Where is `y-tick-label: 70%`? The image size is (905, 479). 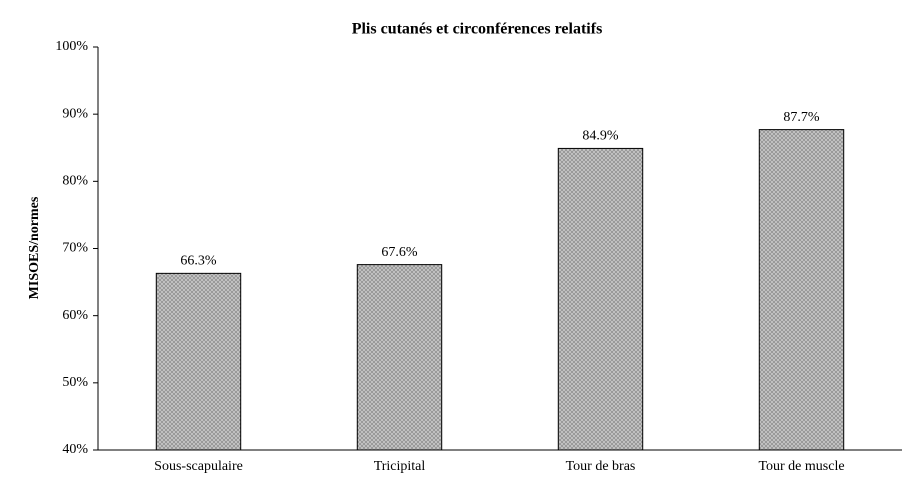 y-tick-label: 70% is located at coordinates (75, 248).